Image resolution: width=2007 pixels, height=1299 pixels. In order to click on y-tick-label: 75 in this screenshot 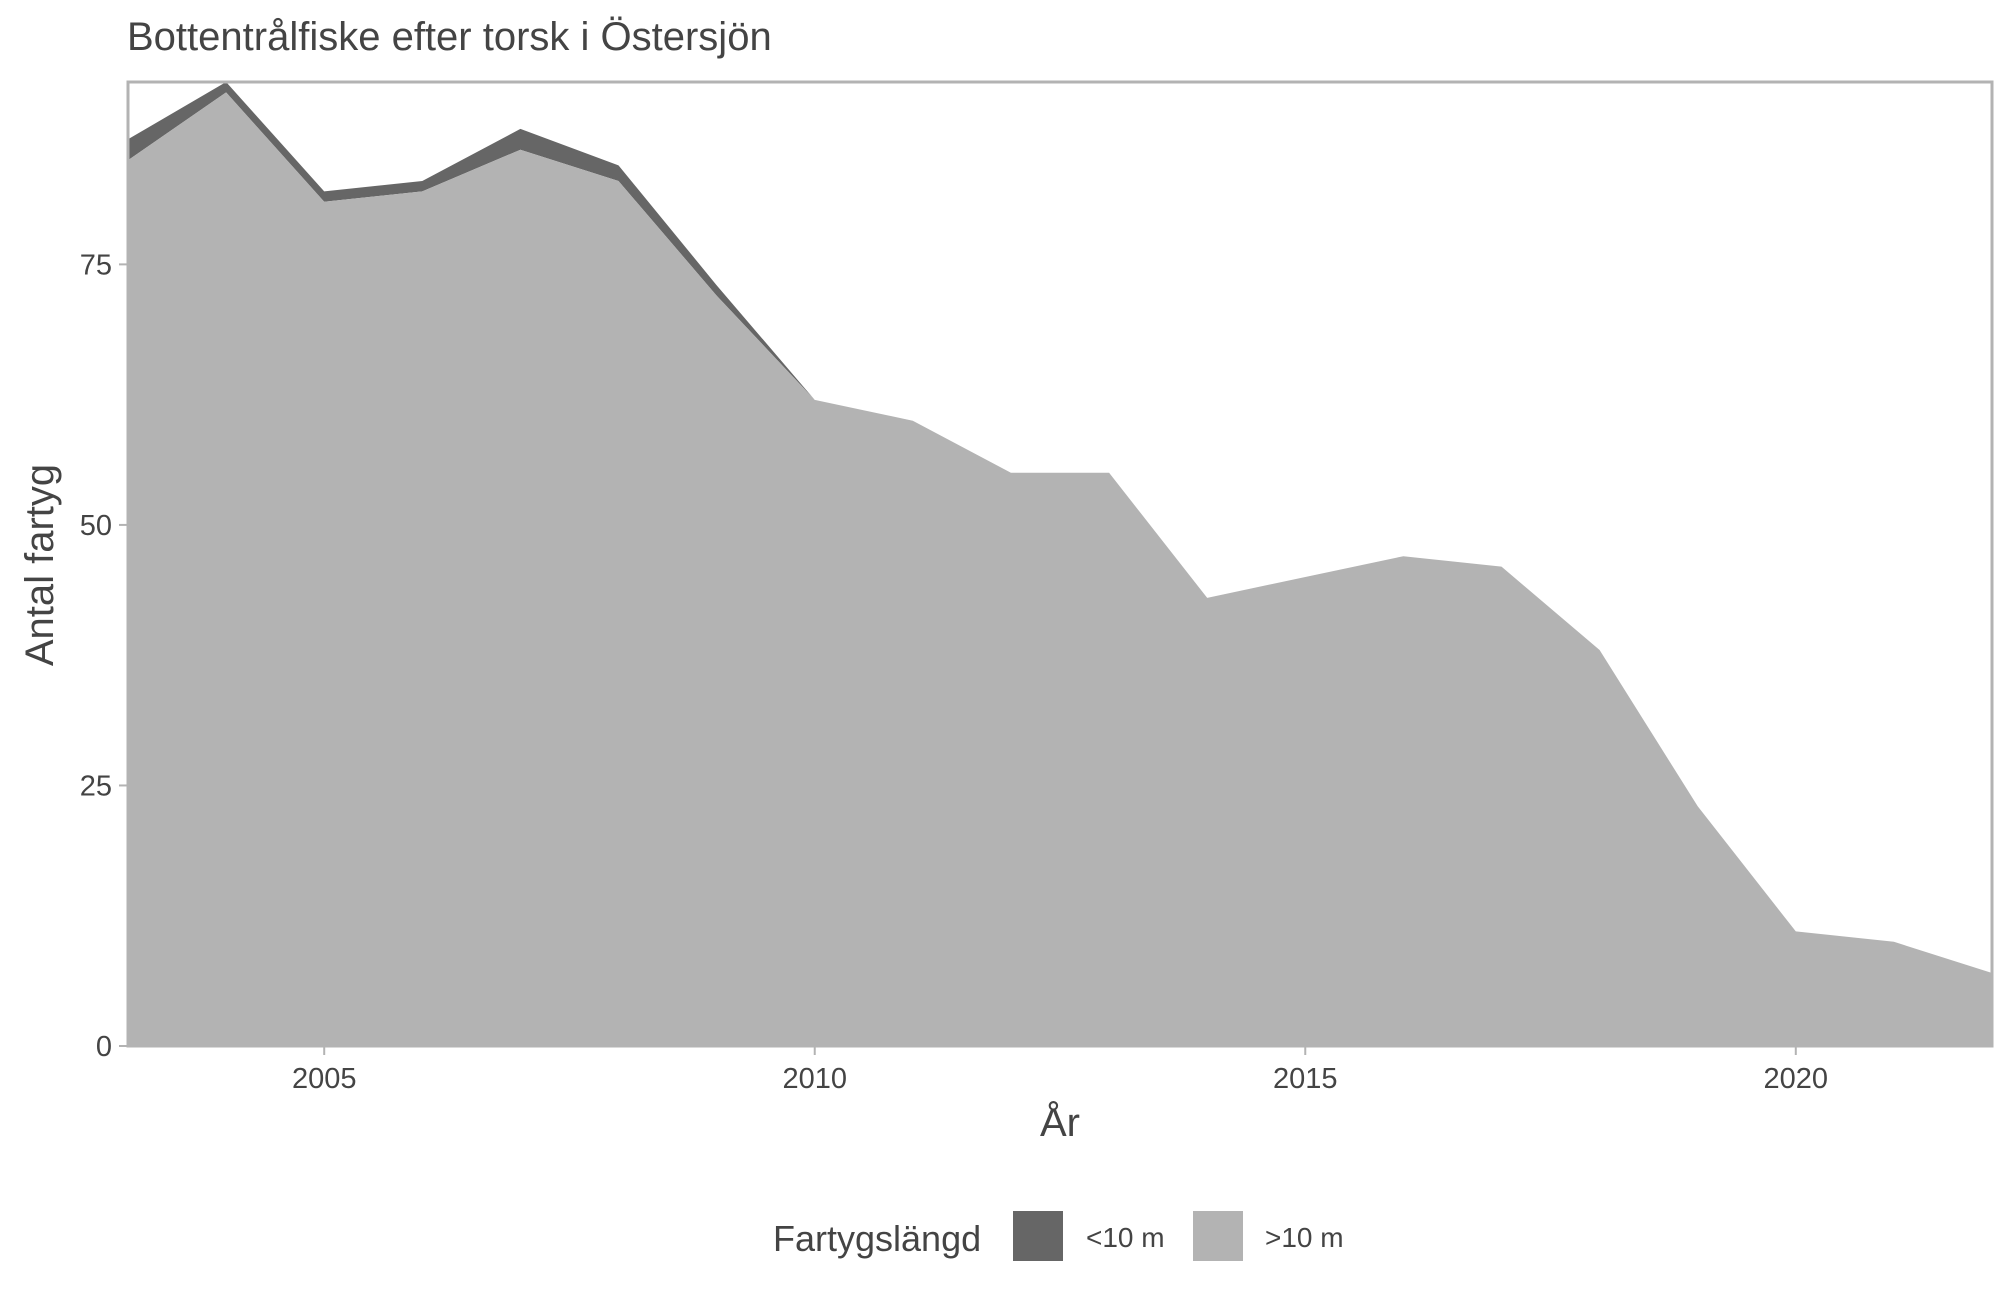, I will do `click(96, 265)`.